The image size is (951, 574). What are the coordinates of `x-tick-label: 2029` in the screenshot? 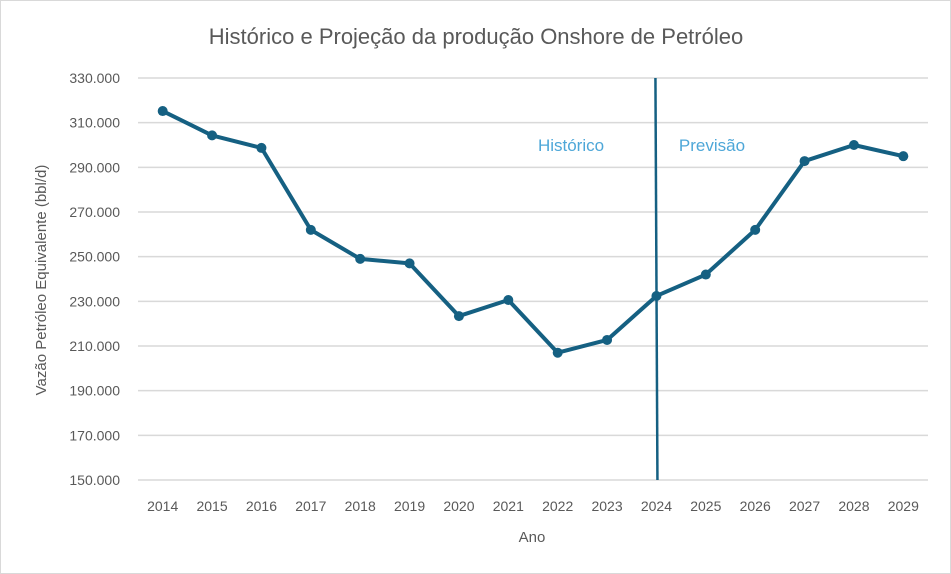 It's located at (903, 506).